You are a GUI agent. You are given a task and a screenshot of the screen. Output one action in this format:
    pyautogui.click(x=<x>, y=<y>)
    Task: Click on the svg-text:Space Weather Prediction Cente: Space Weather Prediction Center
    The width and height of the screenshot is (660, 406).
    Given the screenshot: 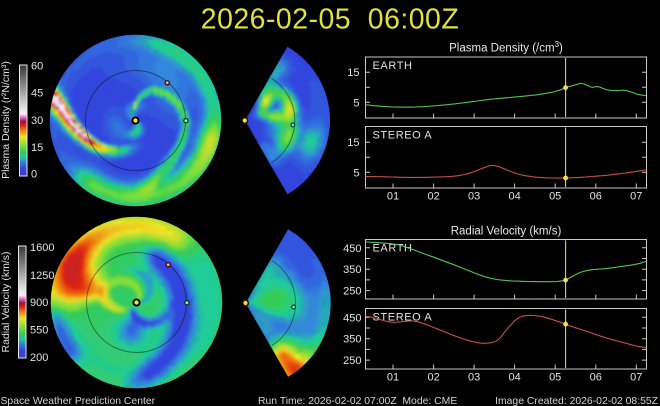 What is the action you would take?
    pyautogui.click(x=78, y=401)
    